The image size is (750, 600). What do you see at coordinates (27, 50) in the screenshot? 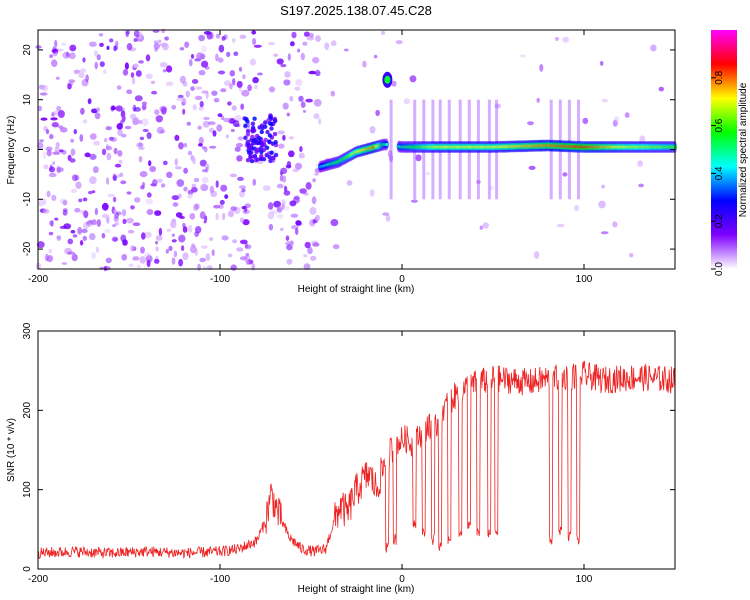
I see `y-tick-label: 20` at bounding box center [27, 50].